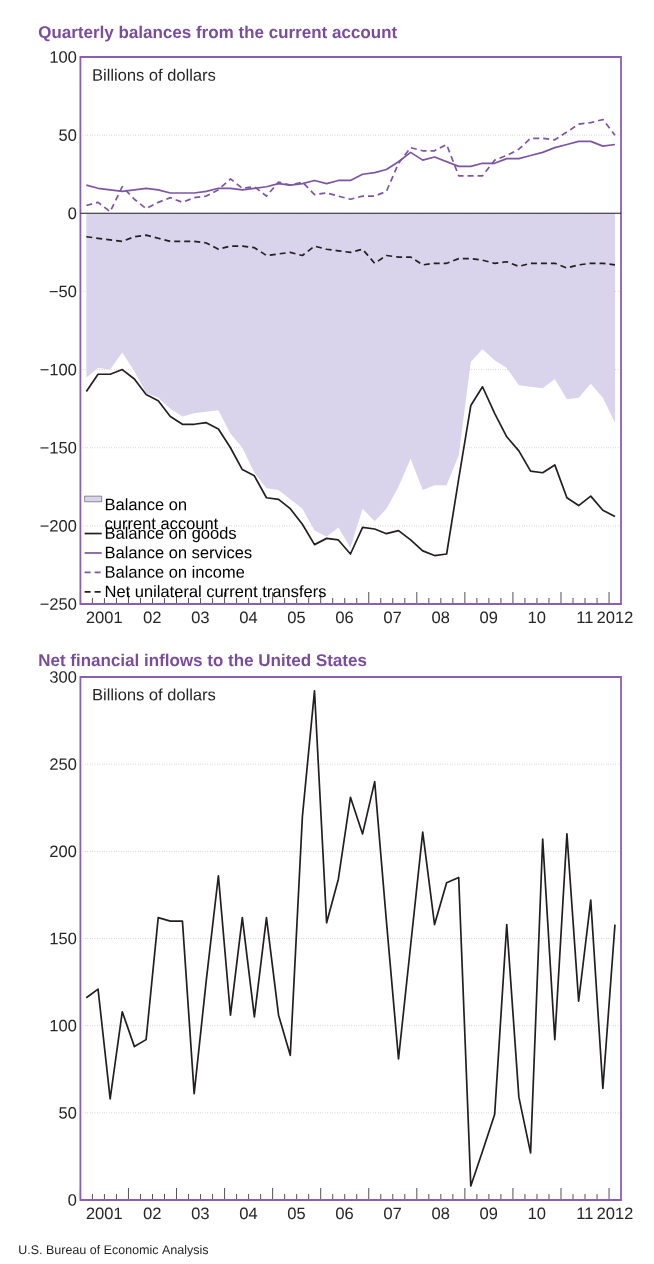  Describe the element at coordinates (63, 938) in the screenshot. I see `y-tick-label: 150` at that location.